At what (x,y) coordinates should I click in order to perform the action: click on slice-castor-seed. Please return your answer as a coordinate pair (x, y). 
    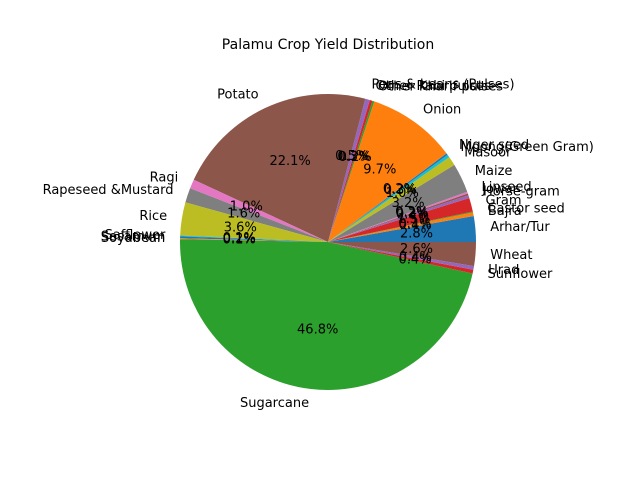
    Looking at the image, I should click on (401, 226).